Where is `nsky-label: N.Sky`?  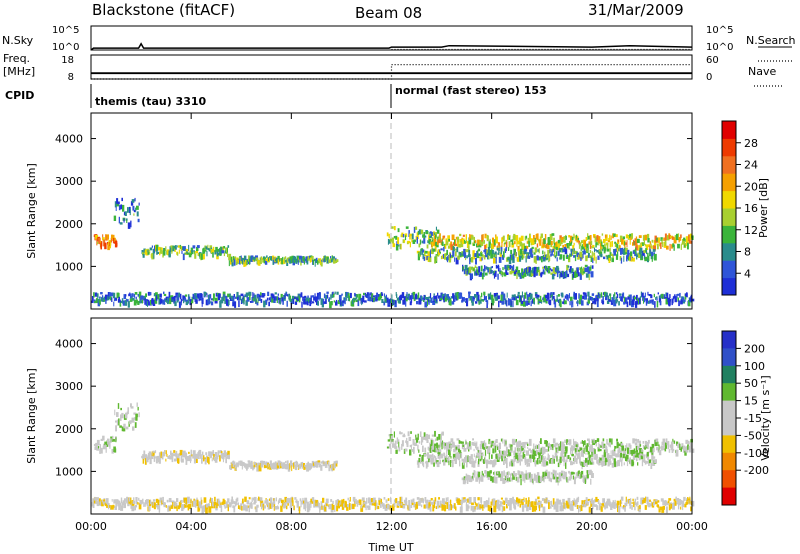 nsky-label: N.Sky is located at coordinates (18, 40).